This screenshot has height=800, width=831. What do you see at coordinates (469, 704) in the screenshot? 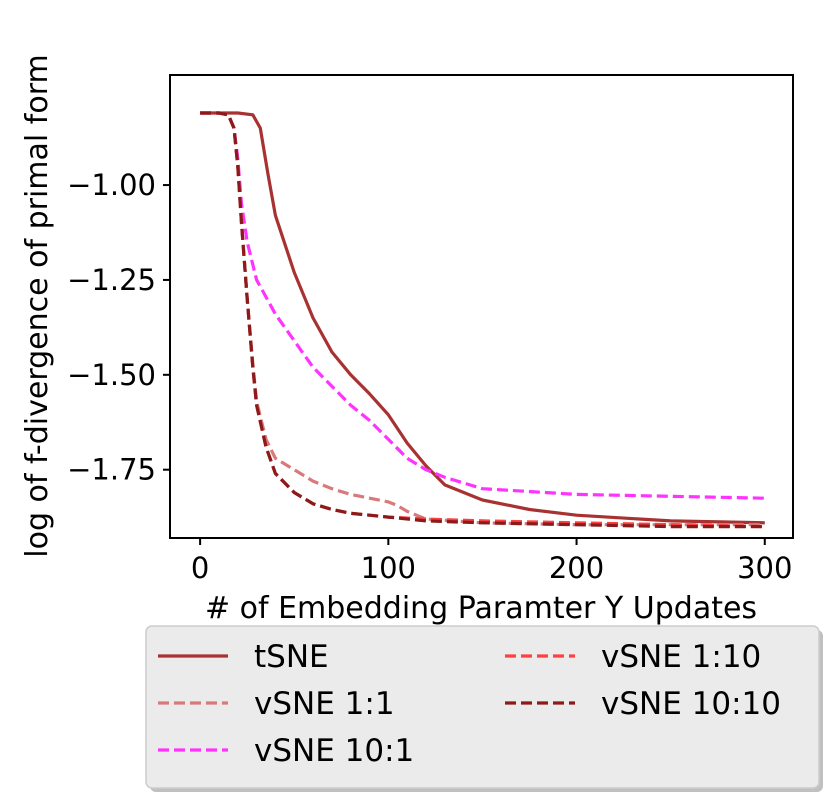
I see `legend-items: tSNE vSNE 1:1 vSNE 10:1 vSNE 1:10 vSNE 10:10` at bounding box center [469, 704].